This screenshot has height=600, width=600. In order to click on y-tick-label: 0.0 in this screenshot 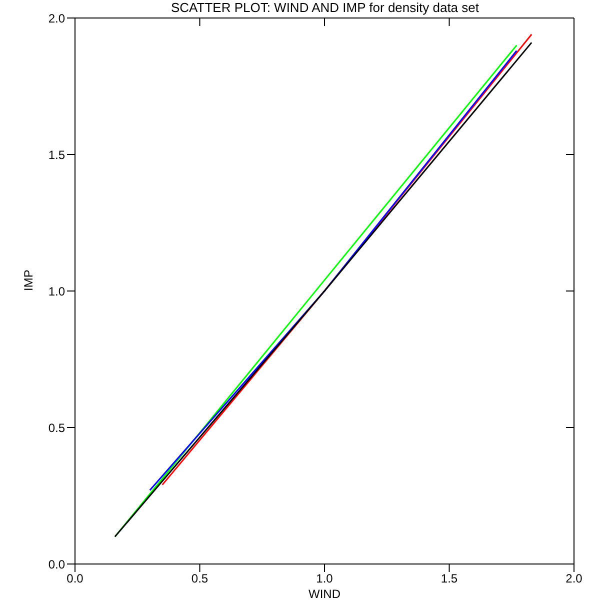, I will do `click(57, 564)`.